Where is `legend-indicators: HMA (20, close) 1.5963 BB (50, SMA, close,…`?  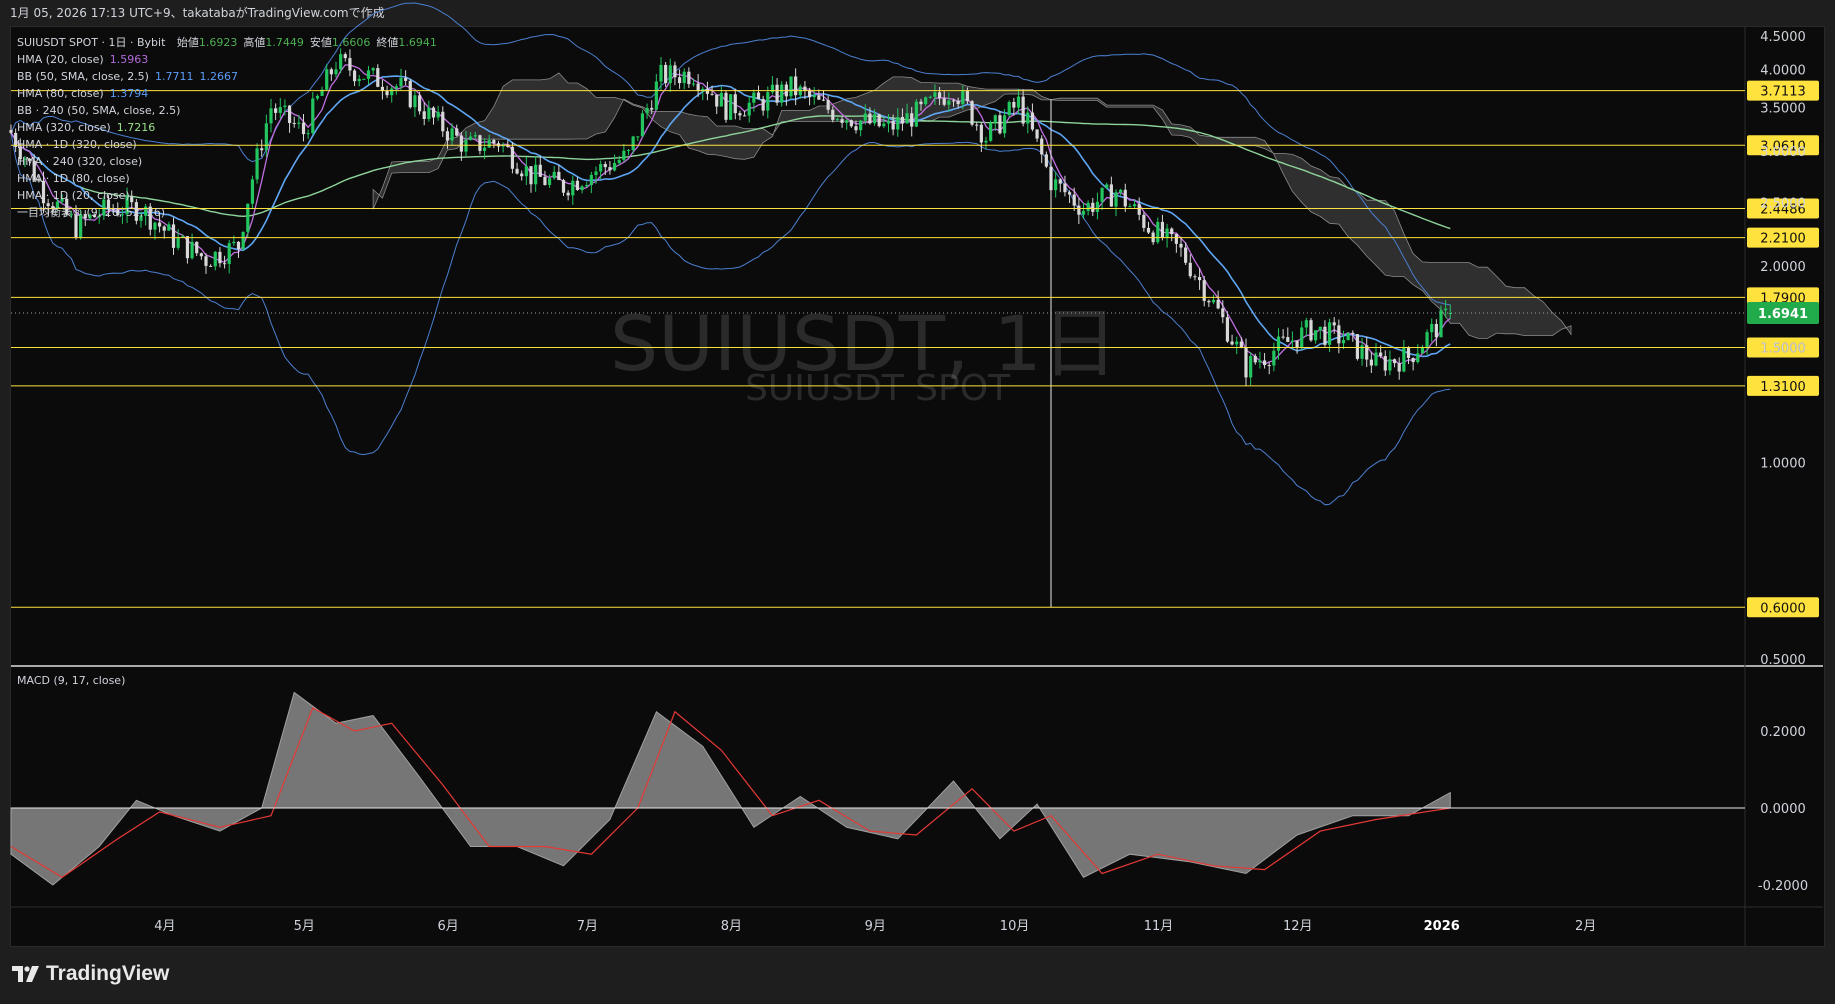 legend-indicators: HMA (20, close) 1.5963 BB (50, SMA, close,… is located at coordinates (227, 136).